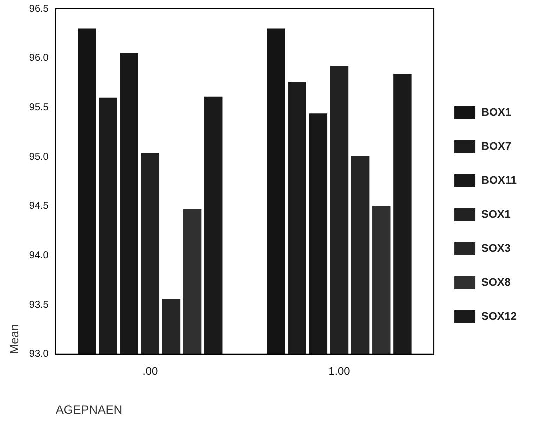  What do you see at coordinates (39, 58) in the screenshot?
I see `y-tick-label: 96.0` at bounding box center [39, 58].